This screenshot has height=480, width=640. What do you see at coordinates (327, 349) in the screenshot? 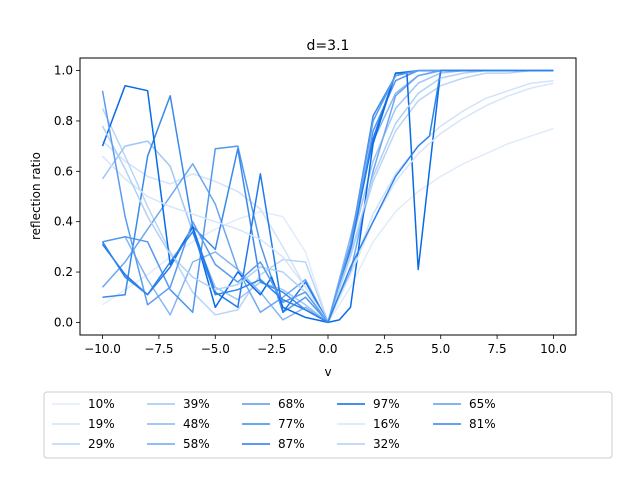
I see `x-tick-label: 0.0` at bounding box center [327, 349].